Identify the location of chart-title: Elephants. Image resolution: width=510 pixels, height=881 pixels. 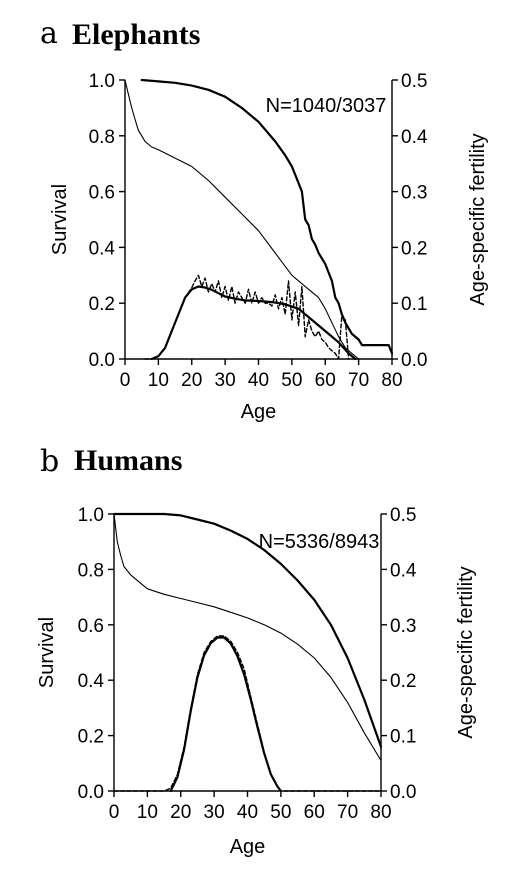
(136, 34).